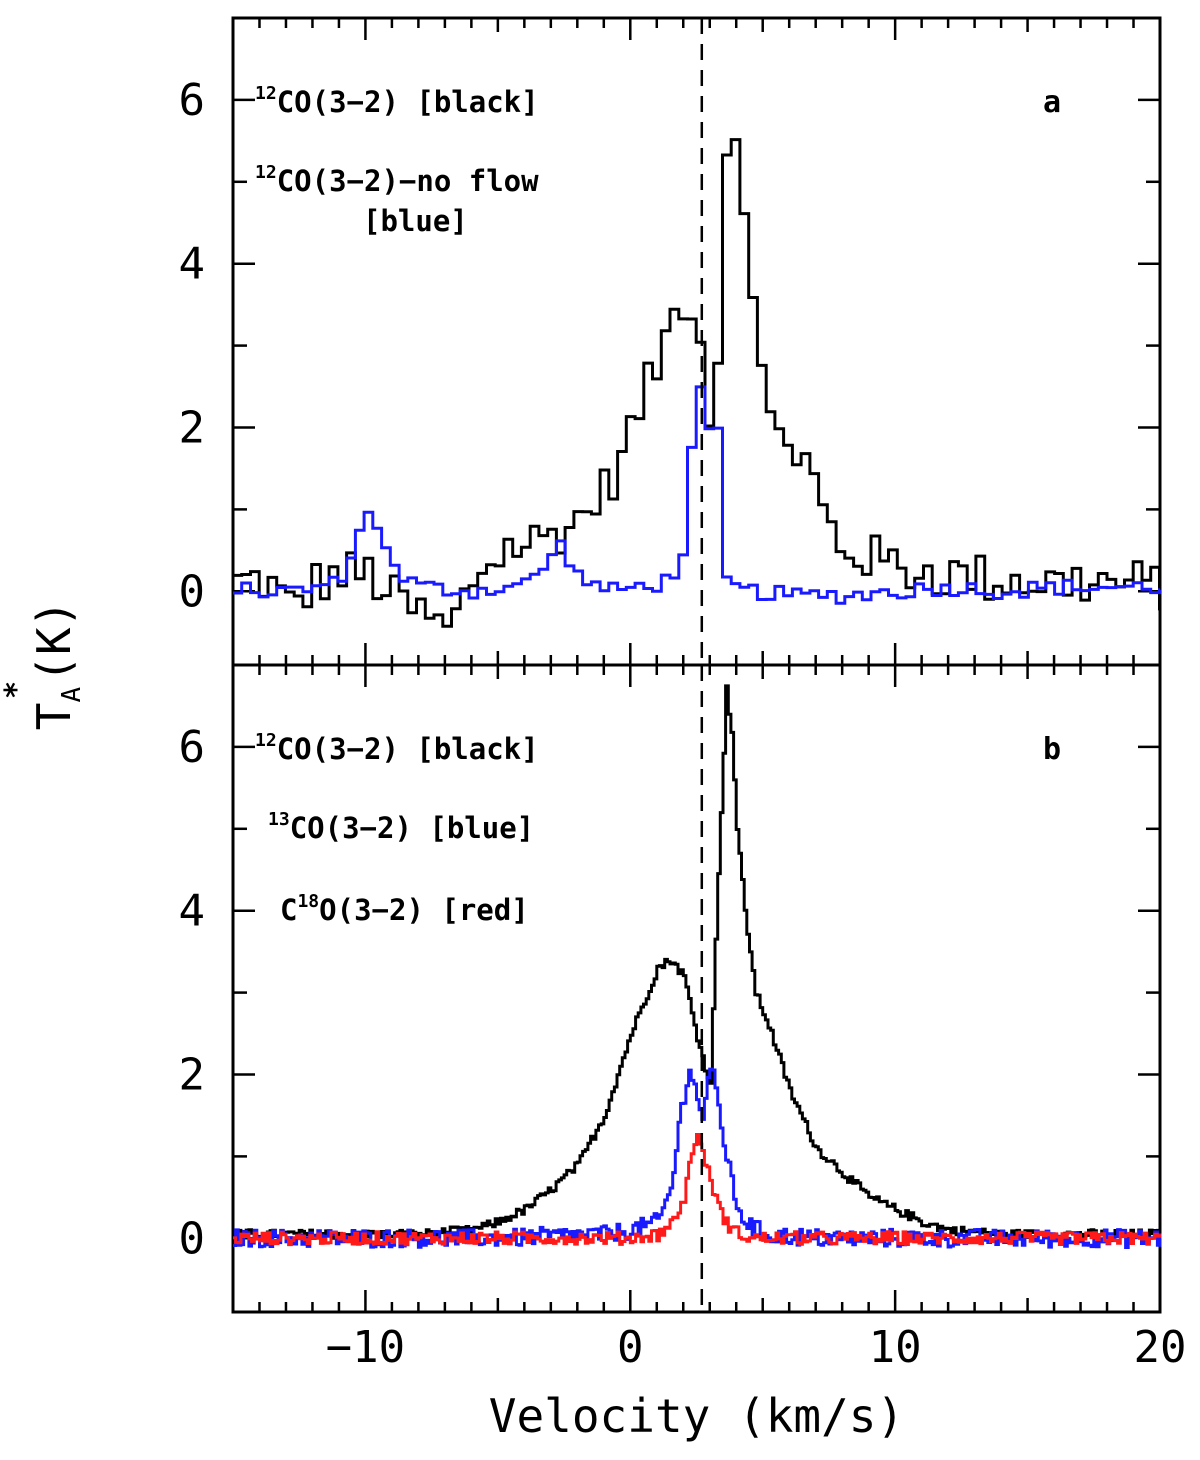  Describe the element at coordinates (412, 828) in the screenshot. I see `legend-text: CO(3−2) [blue]` at that location.